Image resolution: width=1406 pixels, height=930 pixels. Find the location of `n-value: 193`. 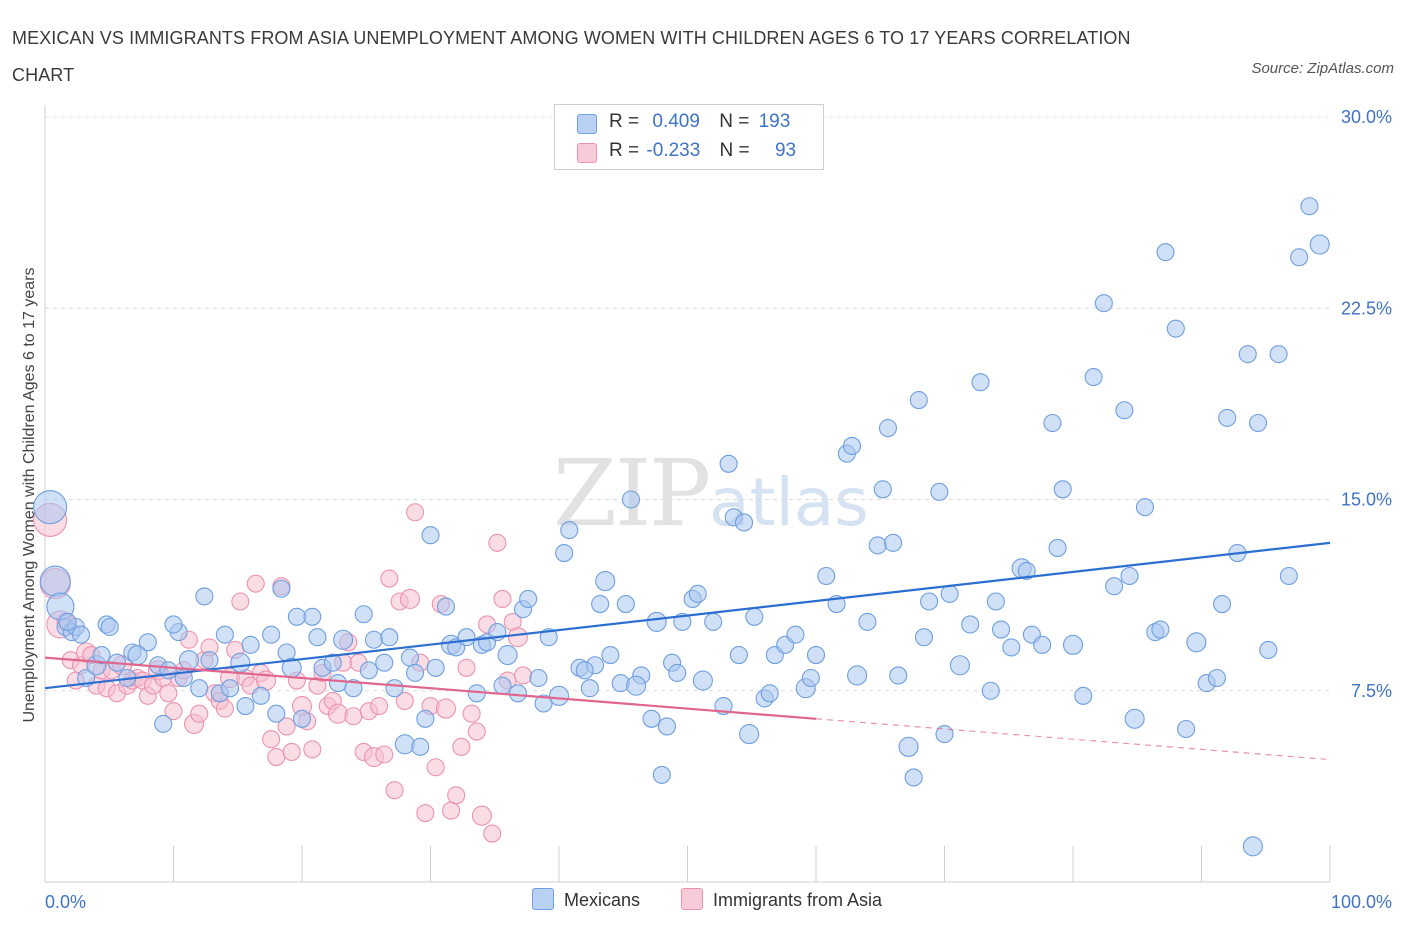

n-value: 193 is located at coordinates (774, 121).